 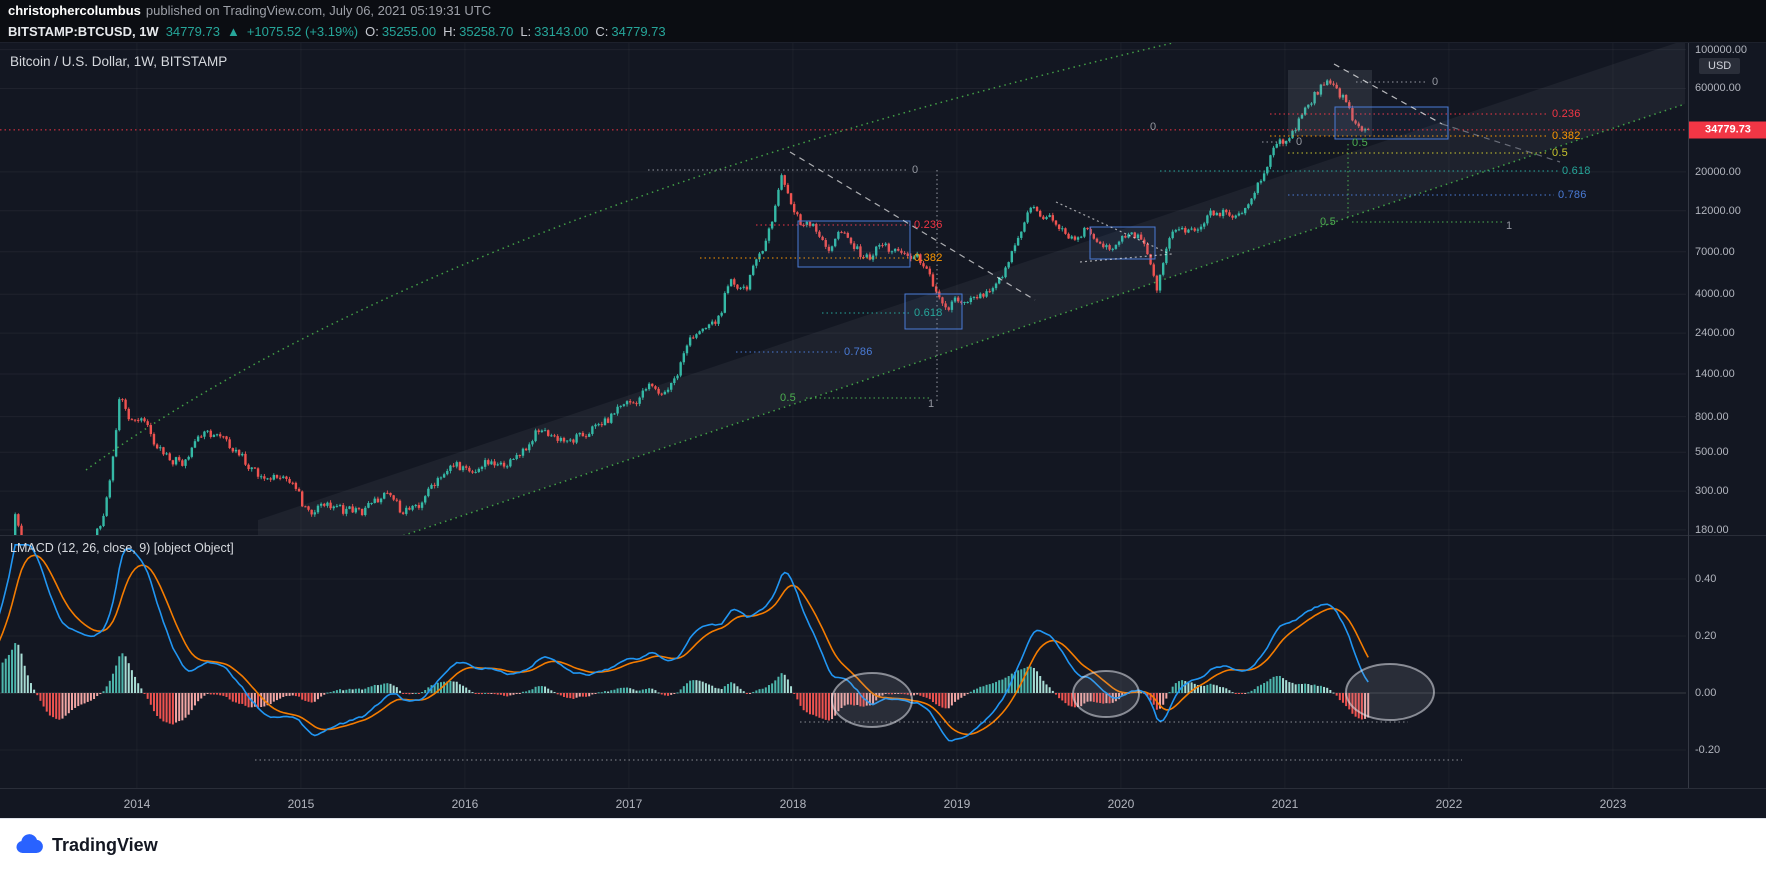 What do you see at coordinates (1718, 88) in the screenshot?
I see `price-axis-label: 60000.00` at bounding box center [1718, 88].